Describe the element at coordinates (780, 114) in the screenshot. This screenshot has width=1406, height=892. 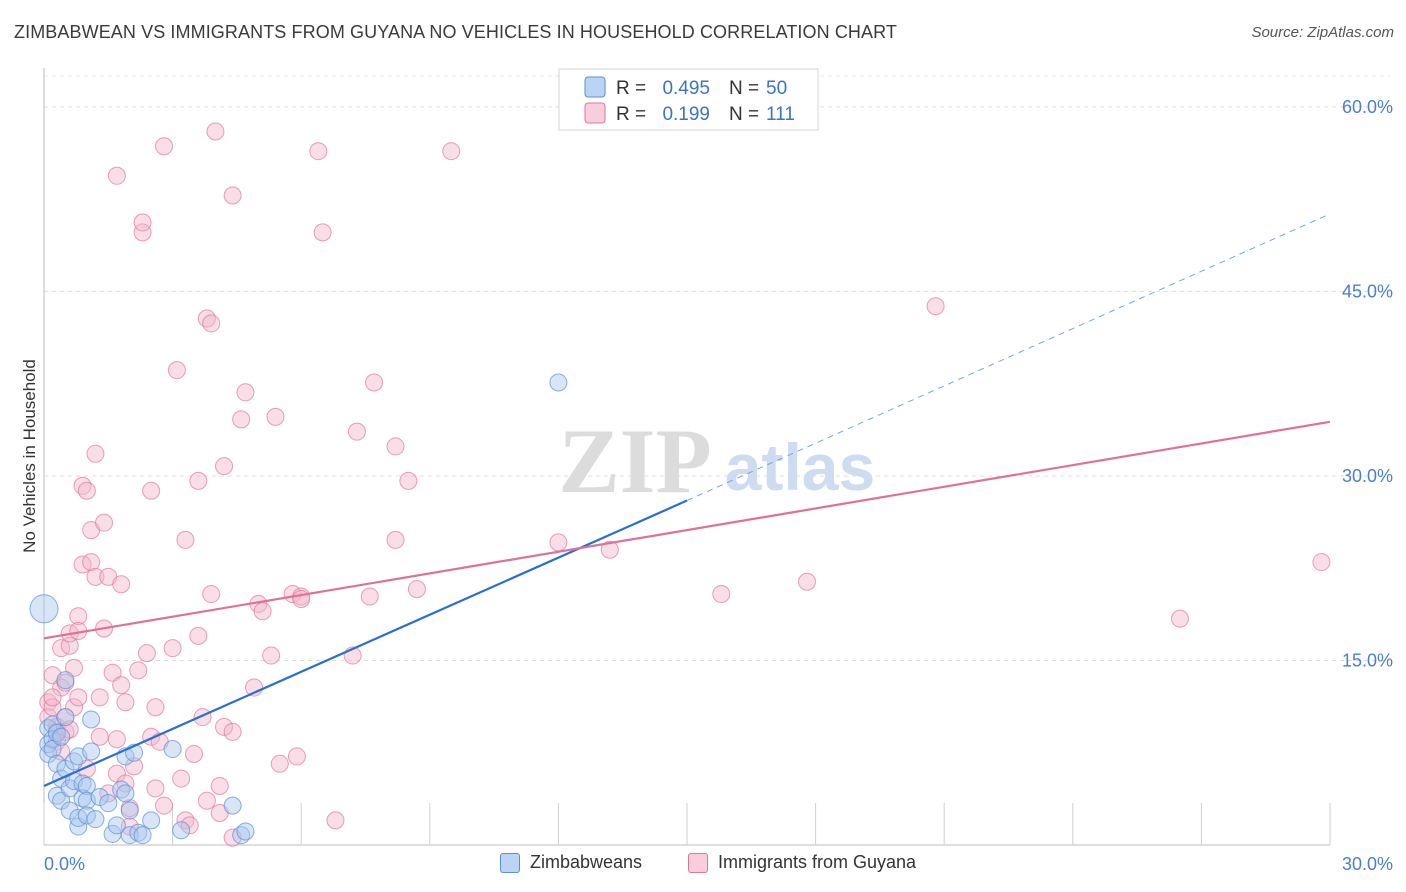
I see `top-legend-n-value-guyana: 111` at that location.